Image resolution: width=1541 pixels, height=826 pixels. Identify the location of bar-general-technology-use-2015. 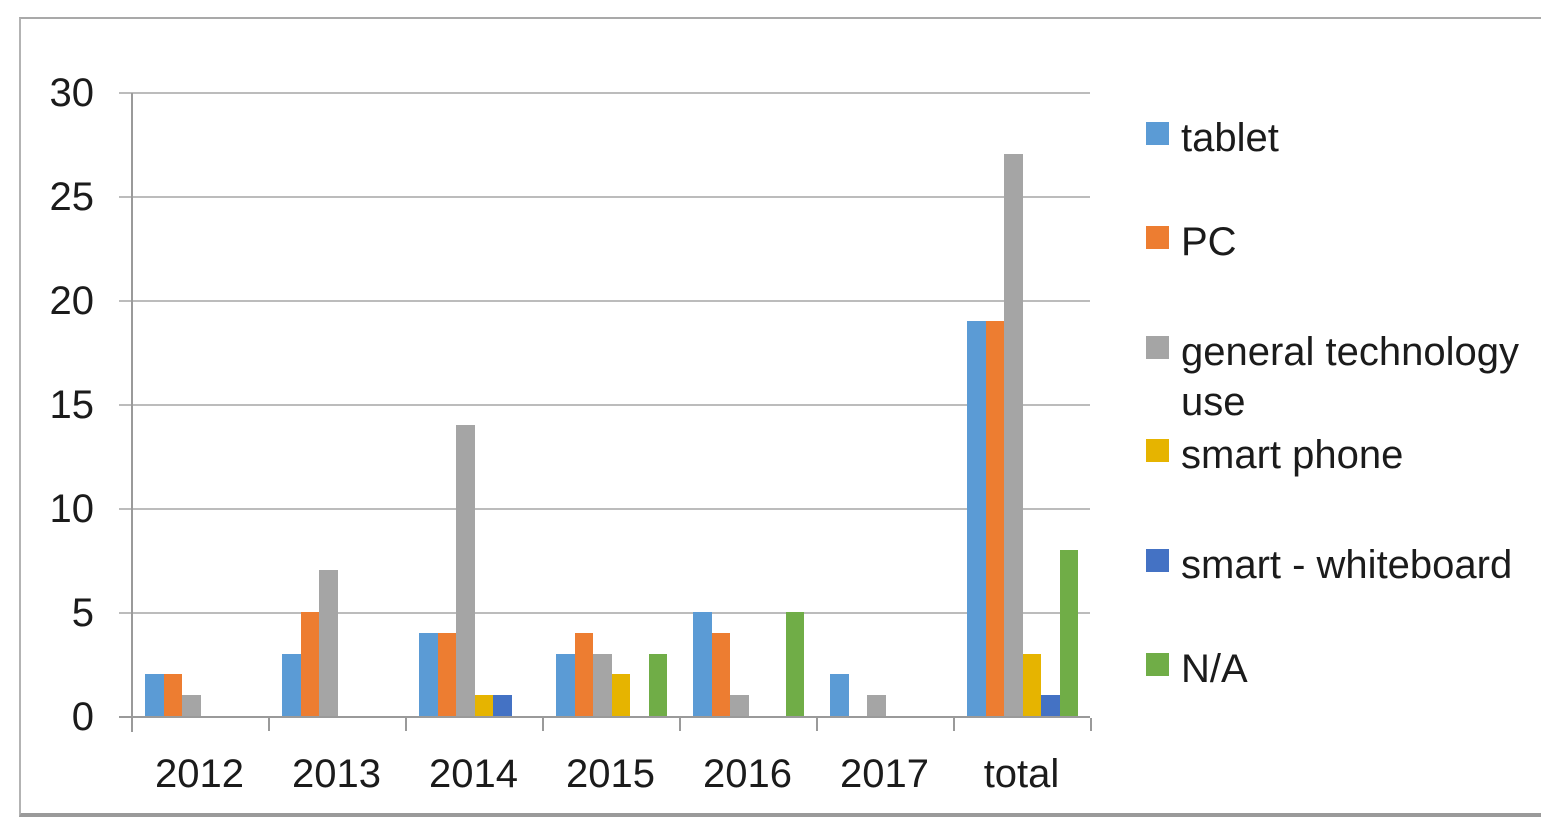
(602, 685).